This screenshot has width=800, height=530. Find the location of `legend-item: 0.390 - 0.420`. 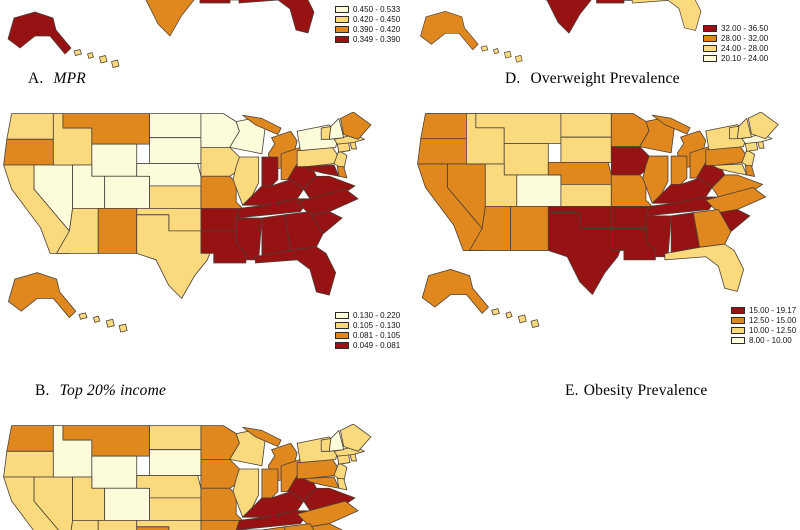

legend-item: 0.390 - 0.420 is located at coordinates (367, 29).